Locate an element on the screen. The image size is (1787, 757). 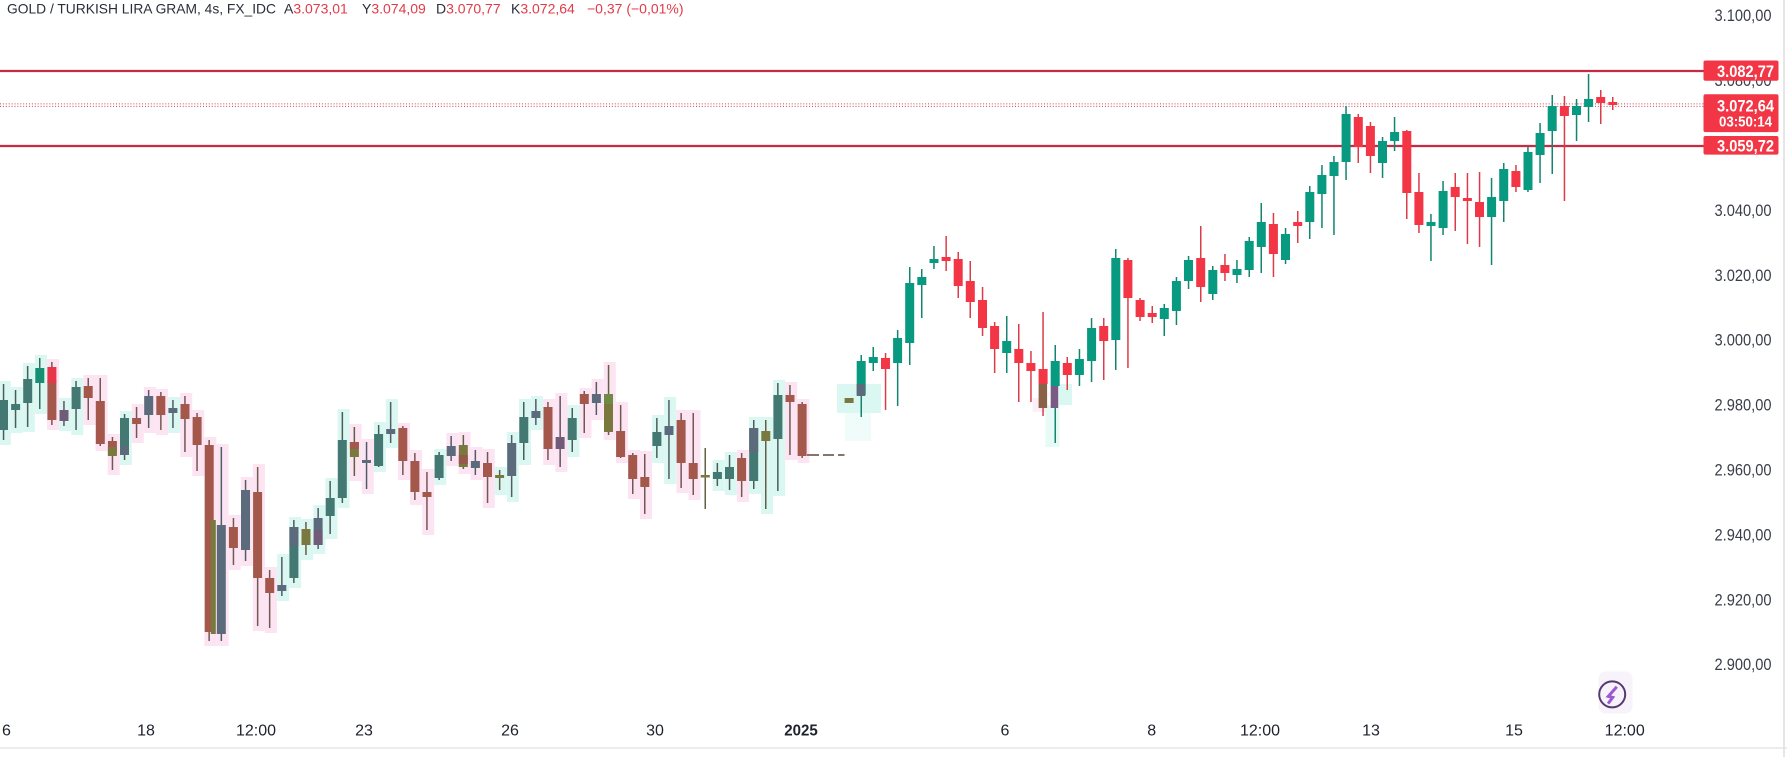
svg-text: 18 is located at coordinates (146, 731).